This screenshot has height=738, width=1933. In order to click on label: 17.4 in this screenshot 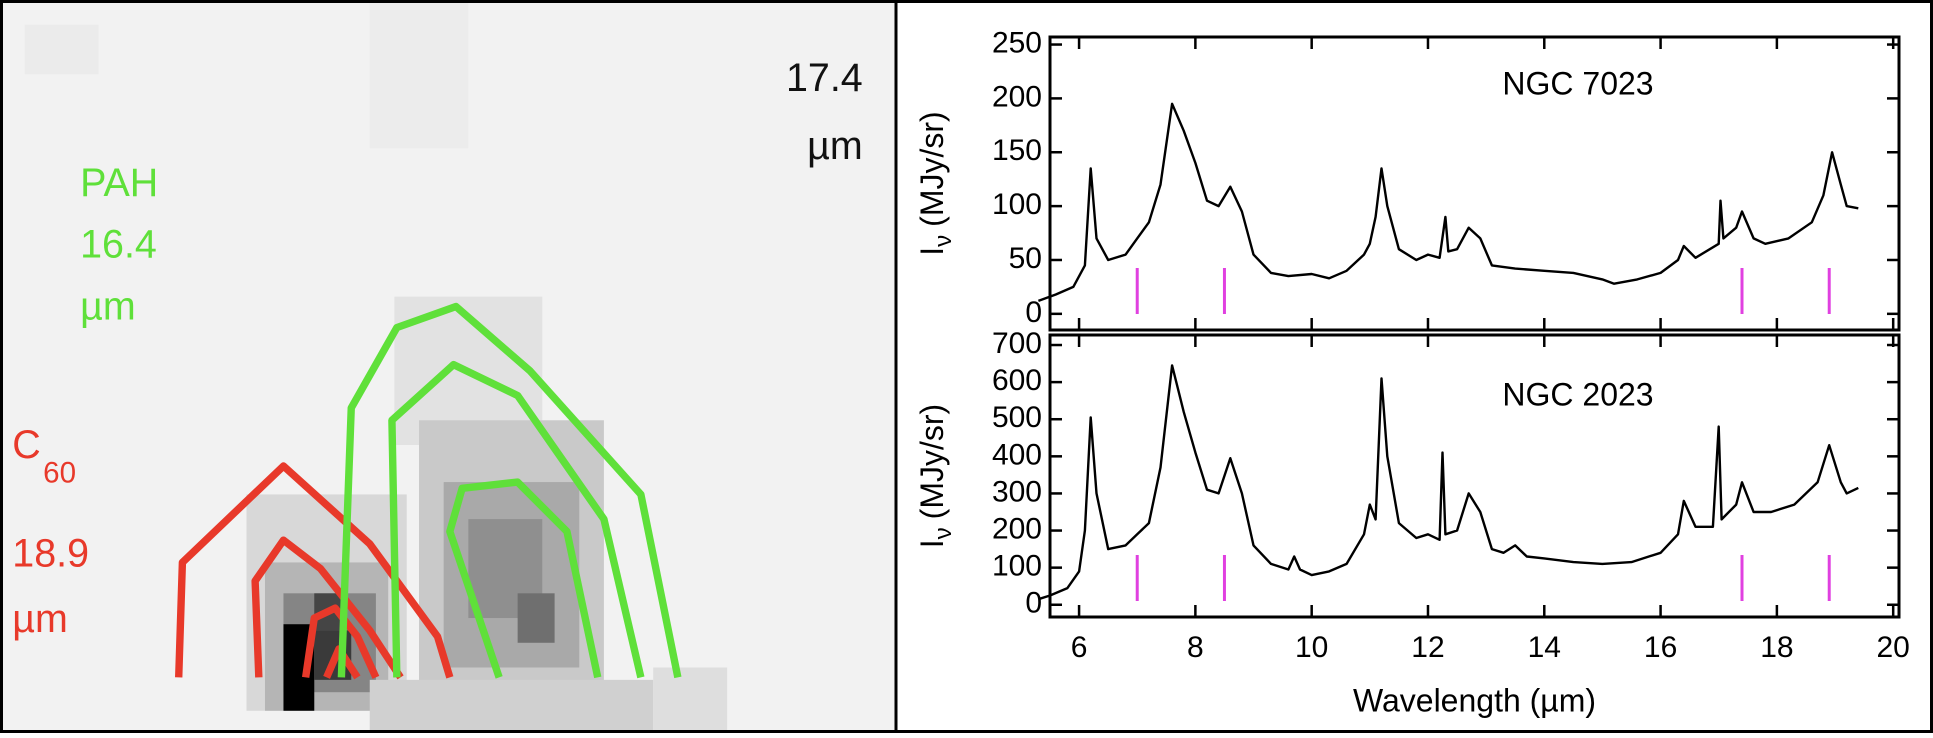, I will do `click(824, 78)`.